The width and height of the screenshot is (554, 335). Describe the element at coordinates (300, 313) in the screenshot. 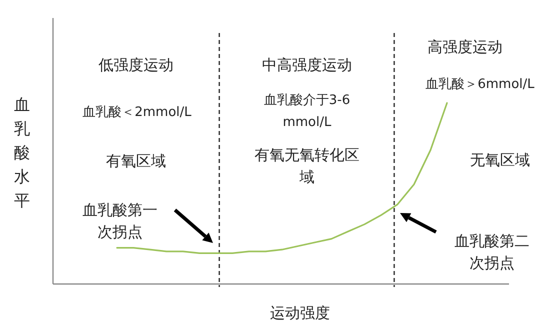

I see `x-axis-title: 运动强度` at that location.